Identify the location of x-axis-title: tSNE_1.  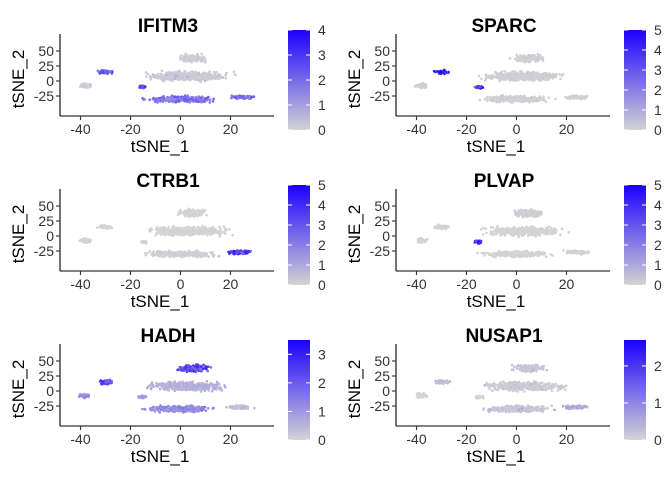
(160, 301).